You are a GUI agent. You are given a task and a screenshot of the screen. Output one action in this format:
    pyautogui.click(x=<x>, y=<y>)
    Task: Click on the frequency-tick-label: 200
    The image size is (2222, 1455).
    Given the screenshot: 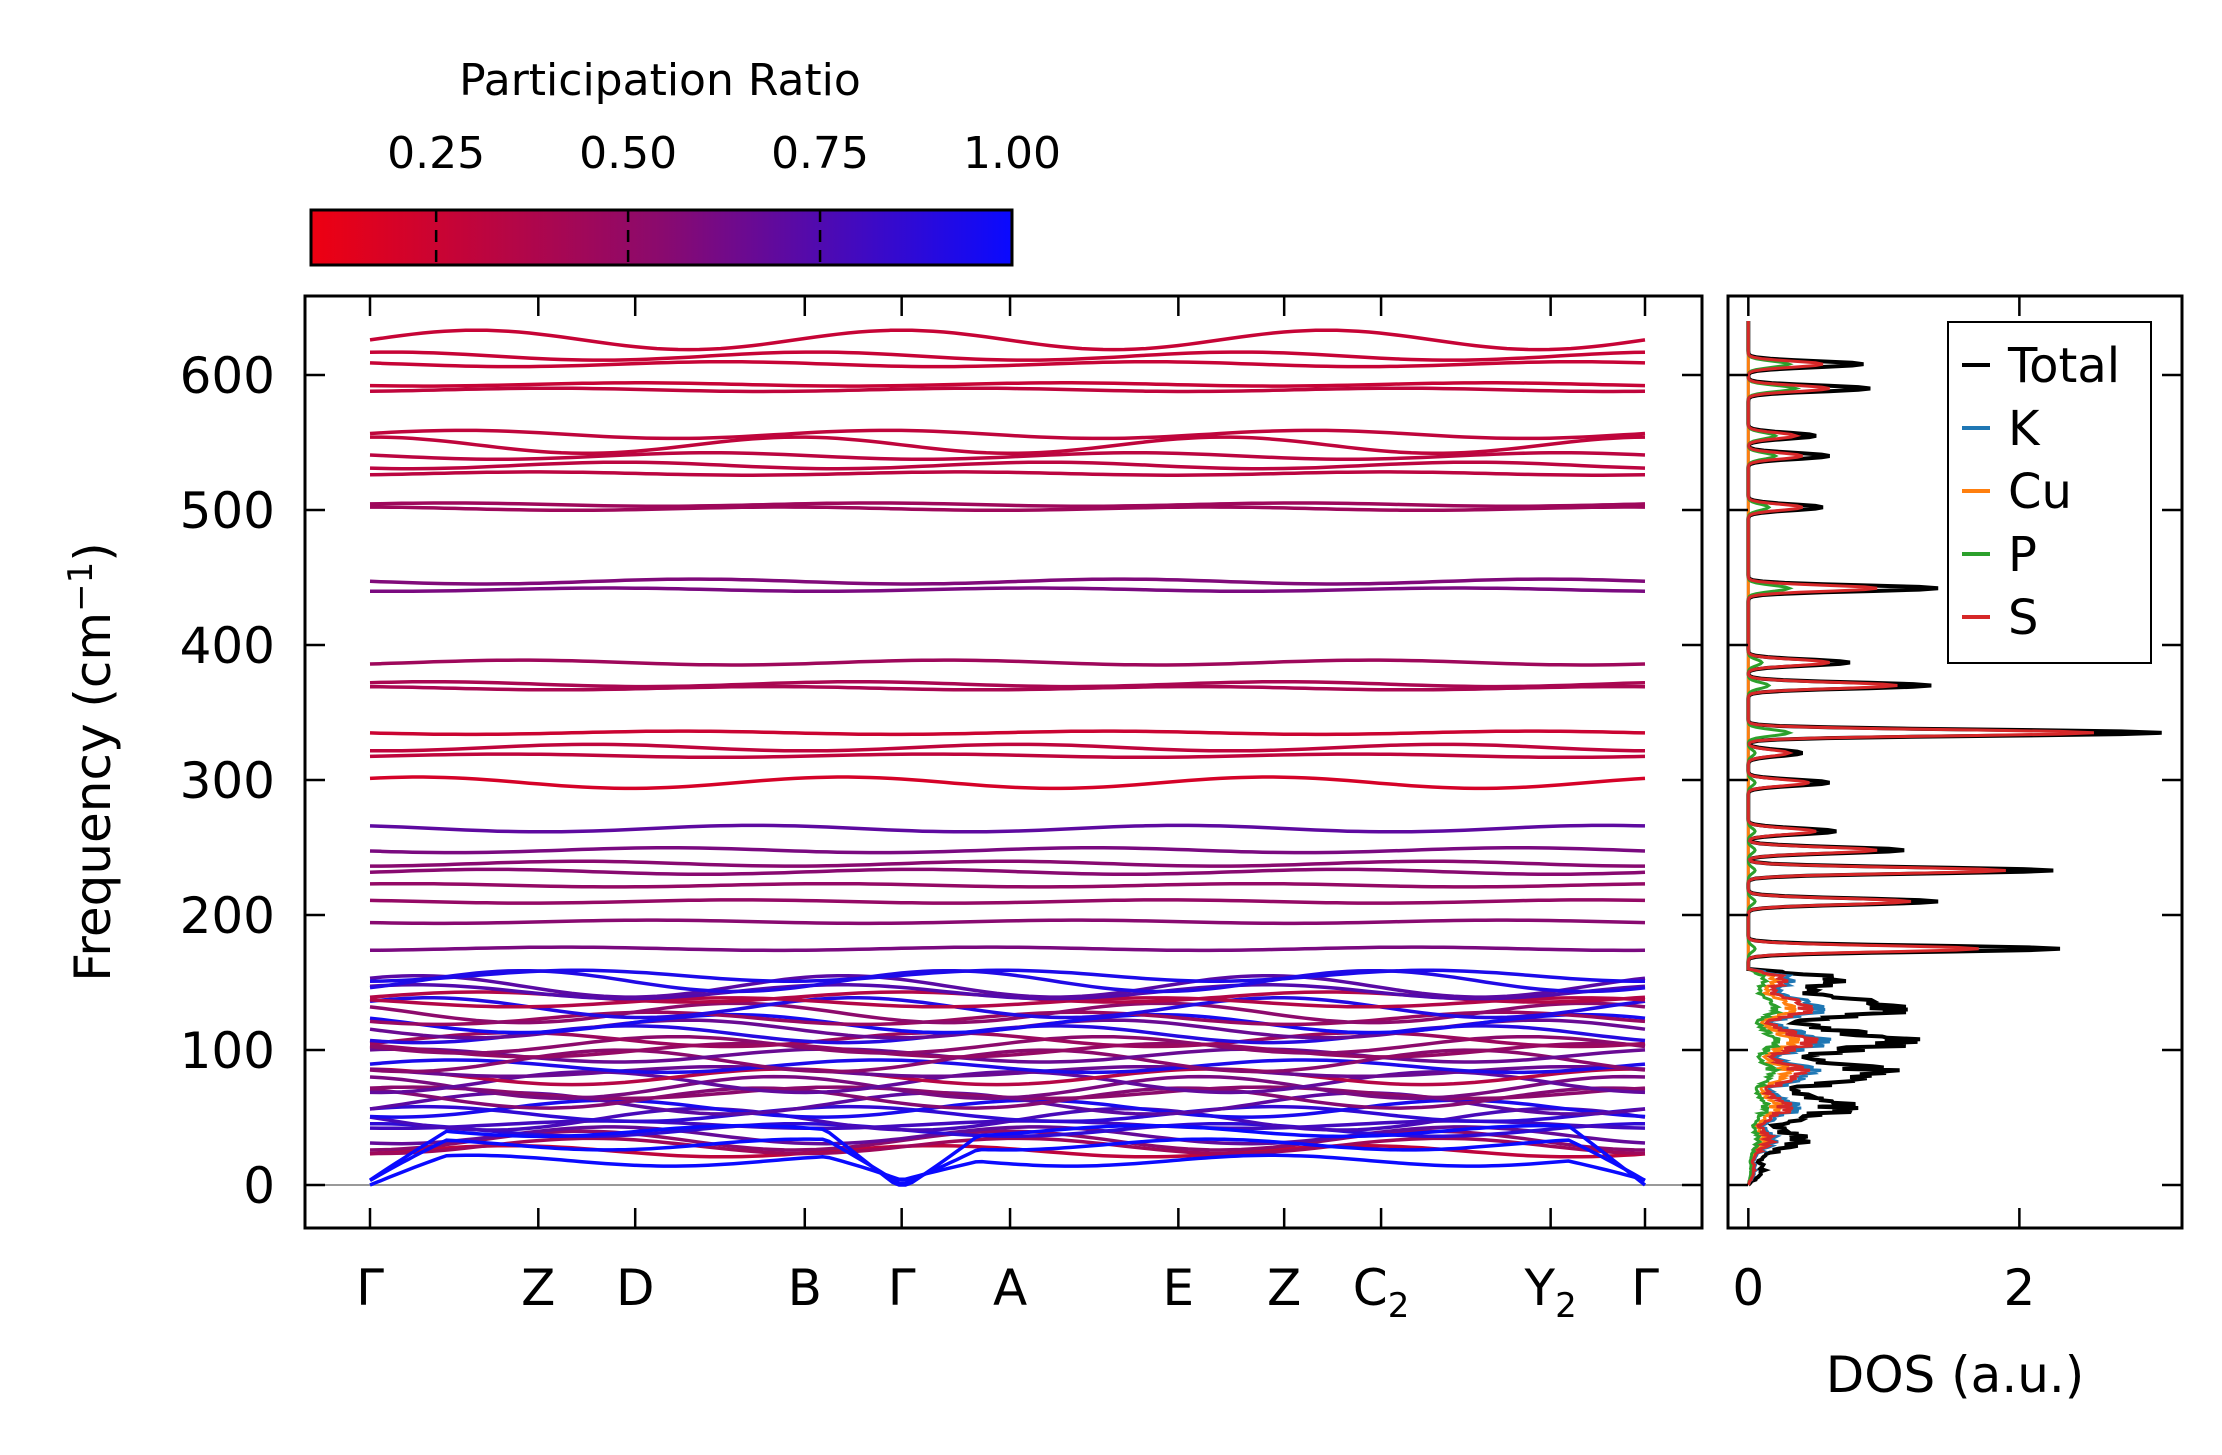 What is the action you would take?
    pyautogui.click(x=227, y=916)
    